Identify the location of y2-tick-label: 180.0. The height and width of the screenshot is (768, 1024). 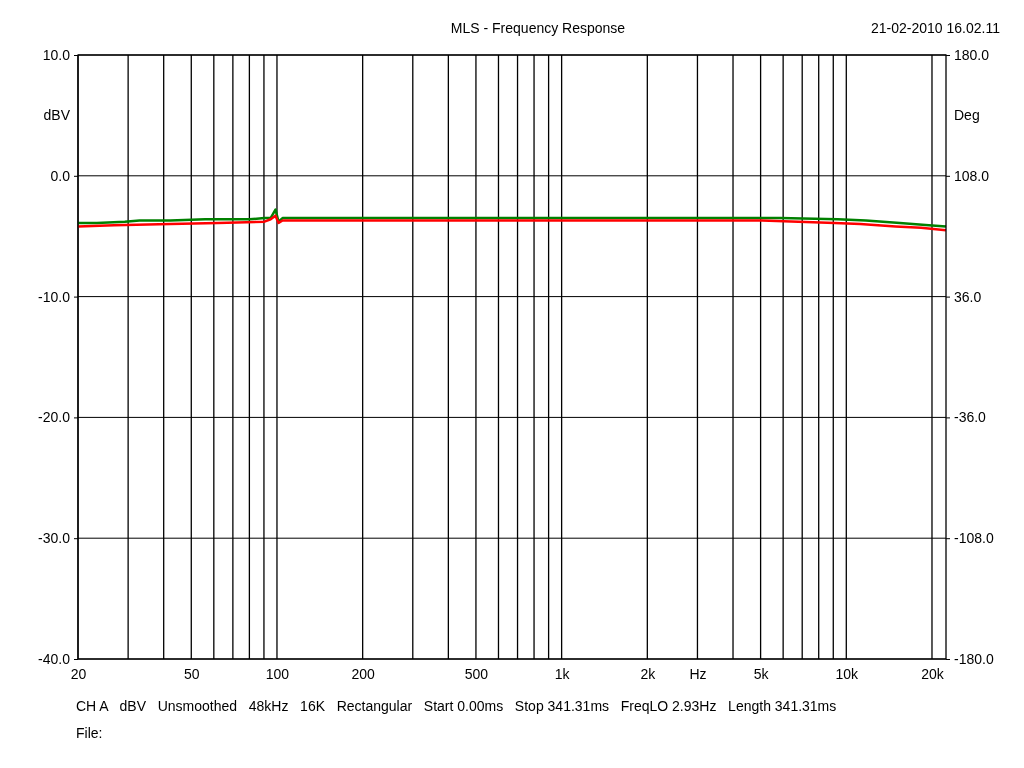
(972, 54).